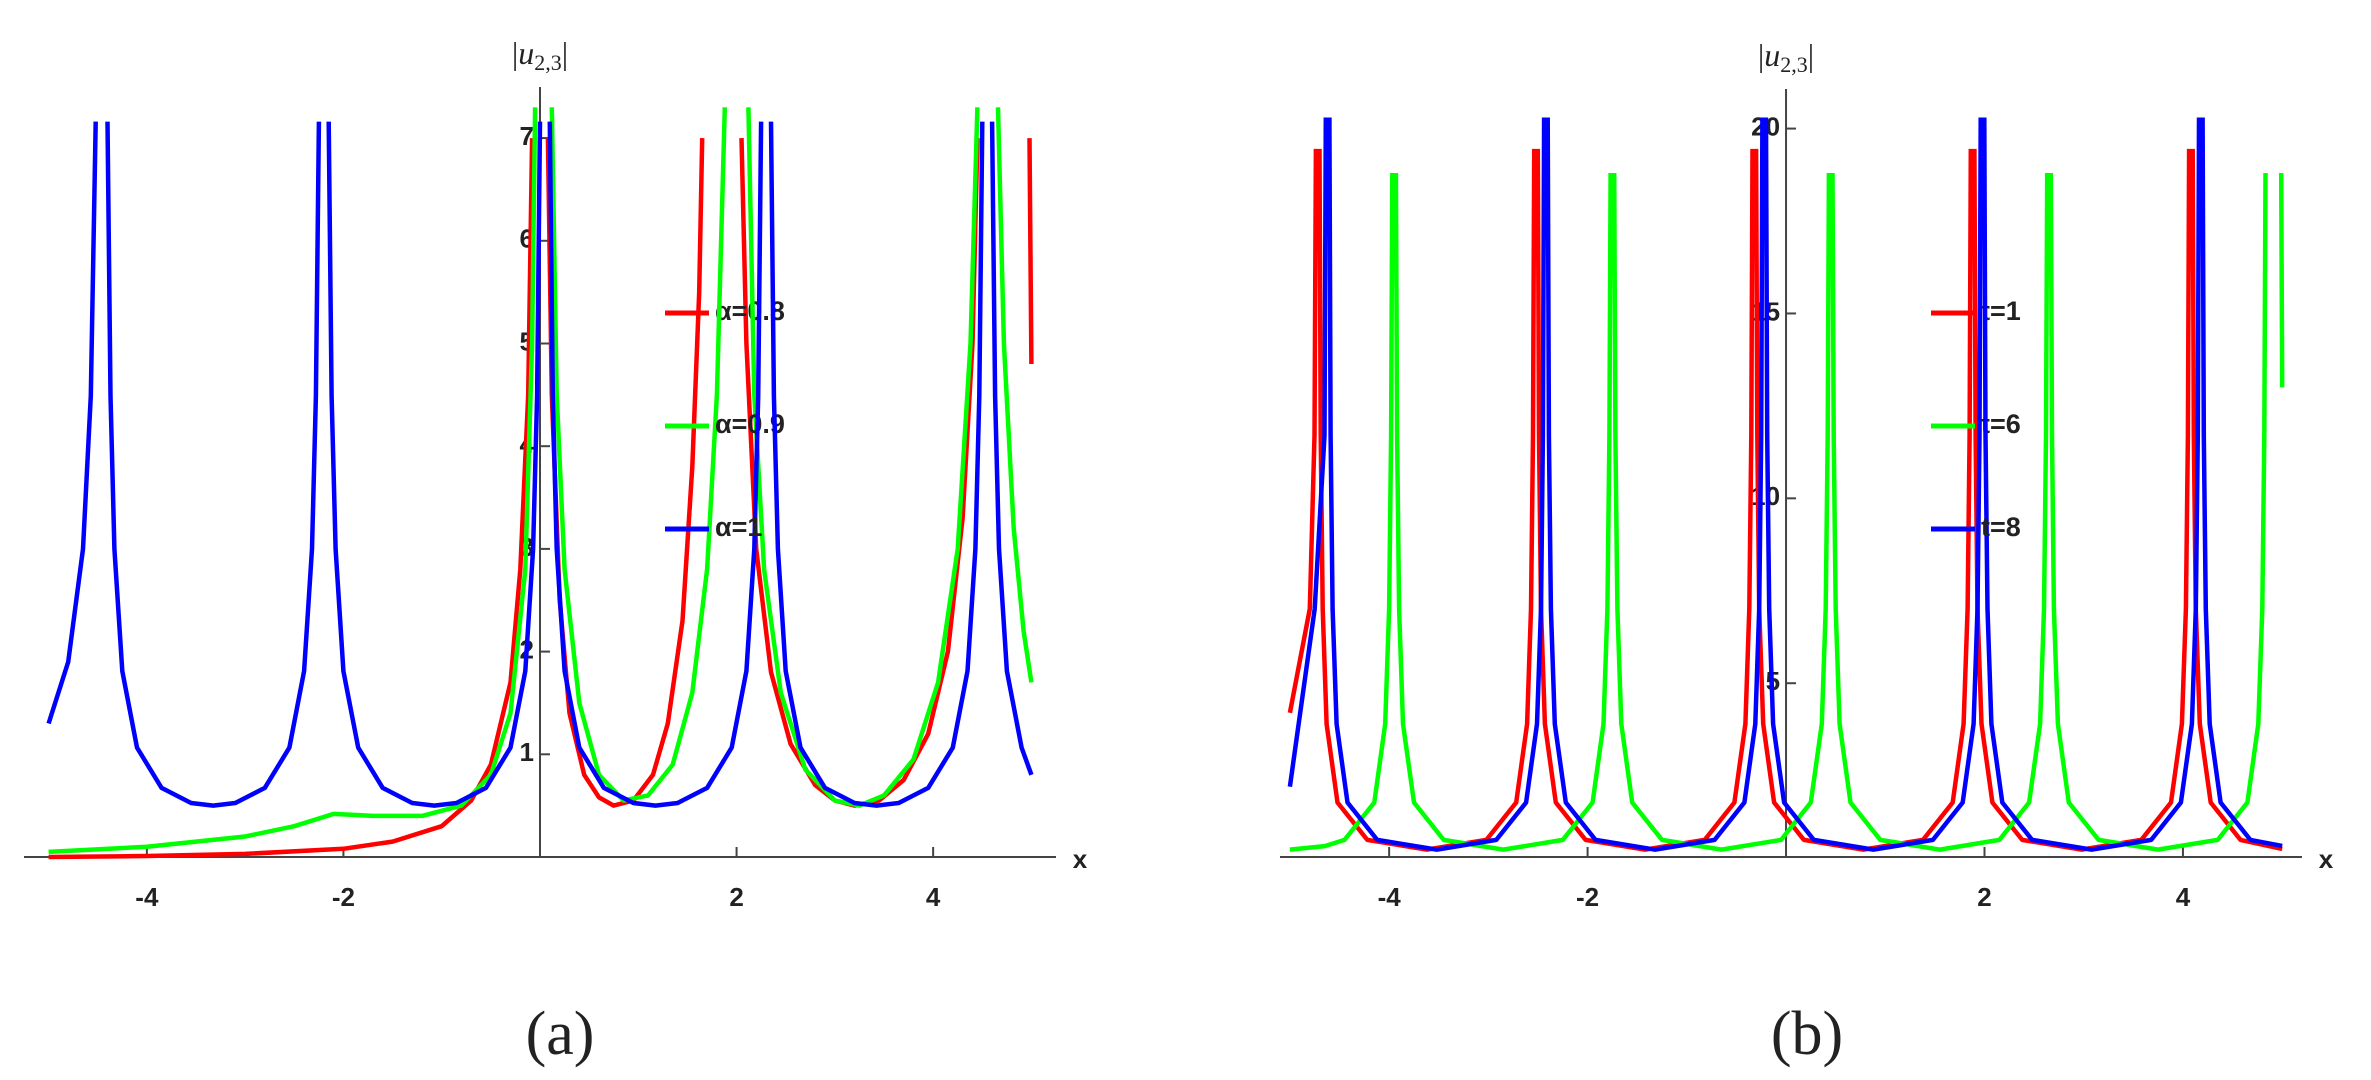 Image resolution: width=2371 pixels, height=1080 pixels. What do you see at coordinates (2001, 527) in the screenshot?
I see `legend-label: t=8` at bounding box center [2001, 527].